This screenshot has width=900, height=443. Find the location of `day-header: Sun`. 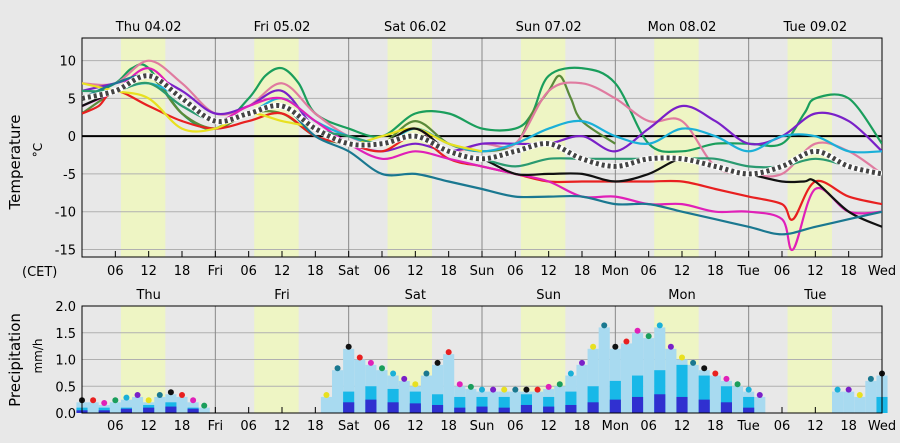

day-header: Sun is located at coordinates (548, 295).